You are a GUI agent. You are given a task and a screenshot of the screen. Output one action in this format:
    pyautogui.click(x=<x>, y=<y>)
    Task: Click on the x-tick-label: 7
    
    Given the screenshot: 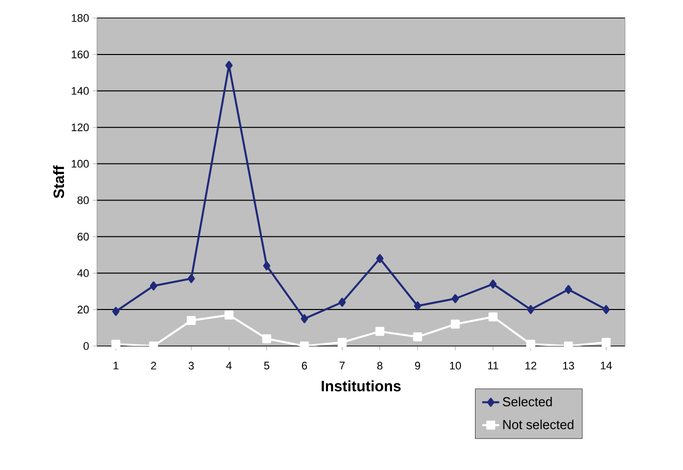 What is the action you would take?
    pyautogui.click(x=342, y=366)
    